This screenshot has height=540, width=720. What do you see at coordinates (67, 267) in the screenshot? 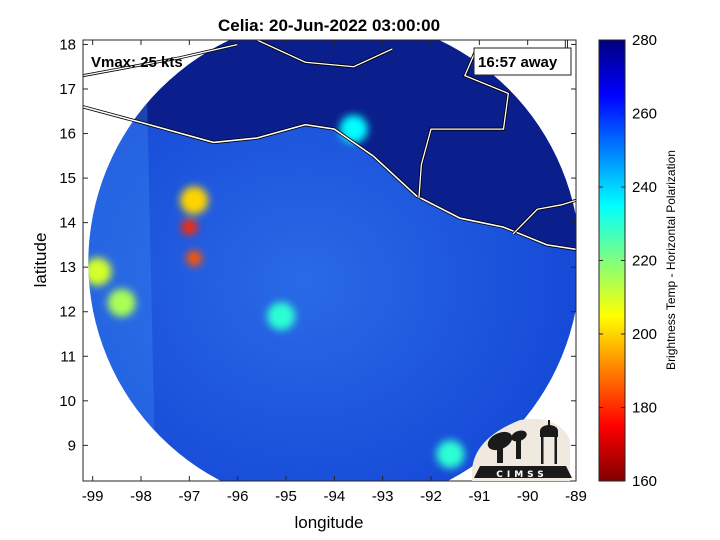
I see `y-tick-label: 13` at bounding box center [67, 267].